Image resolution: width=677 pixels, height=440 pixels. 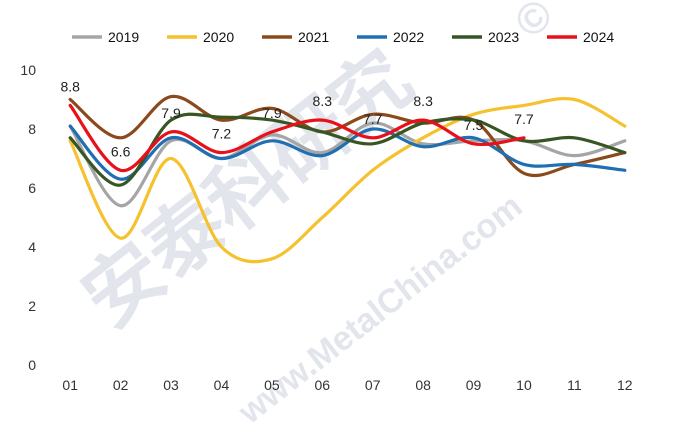 What do you see at coordinates (32, 188) in the screenshot?
I see `y-tick-label: 6` at bounding box center [32, 188].